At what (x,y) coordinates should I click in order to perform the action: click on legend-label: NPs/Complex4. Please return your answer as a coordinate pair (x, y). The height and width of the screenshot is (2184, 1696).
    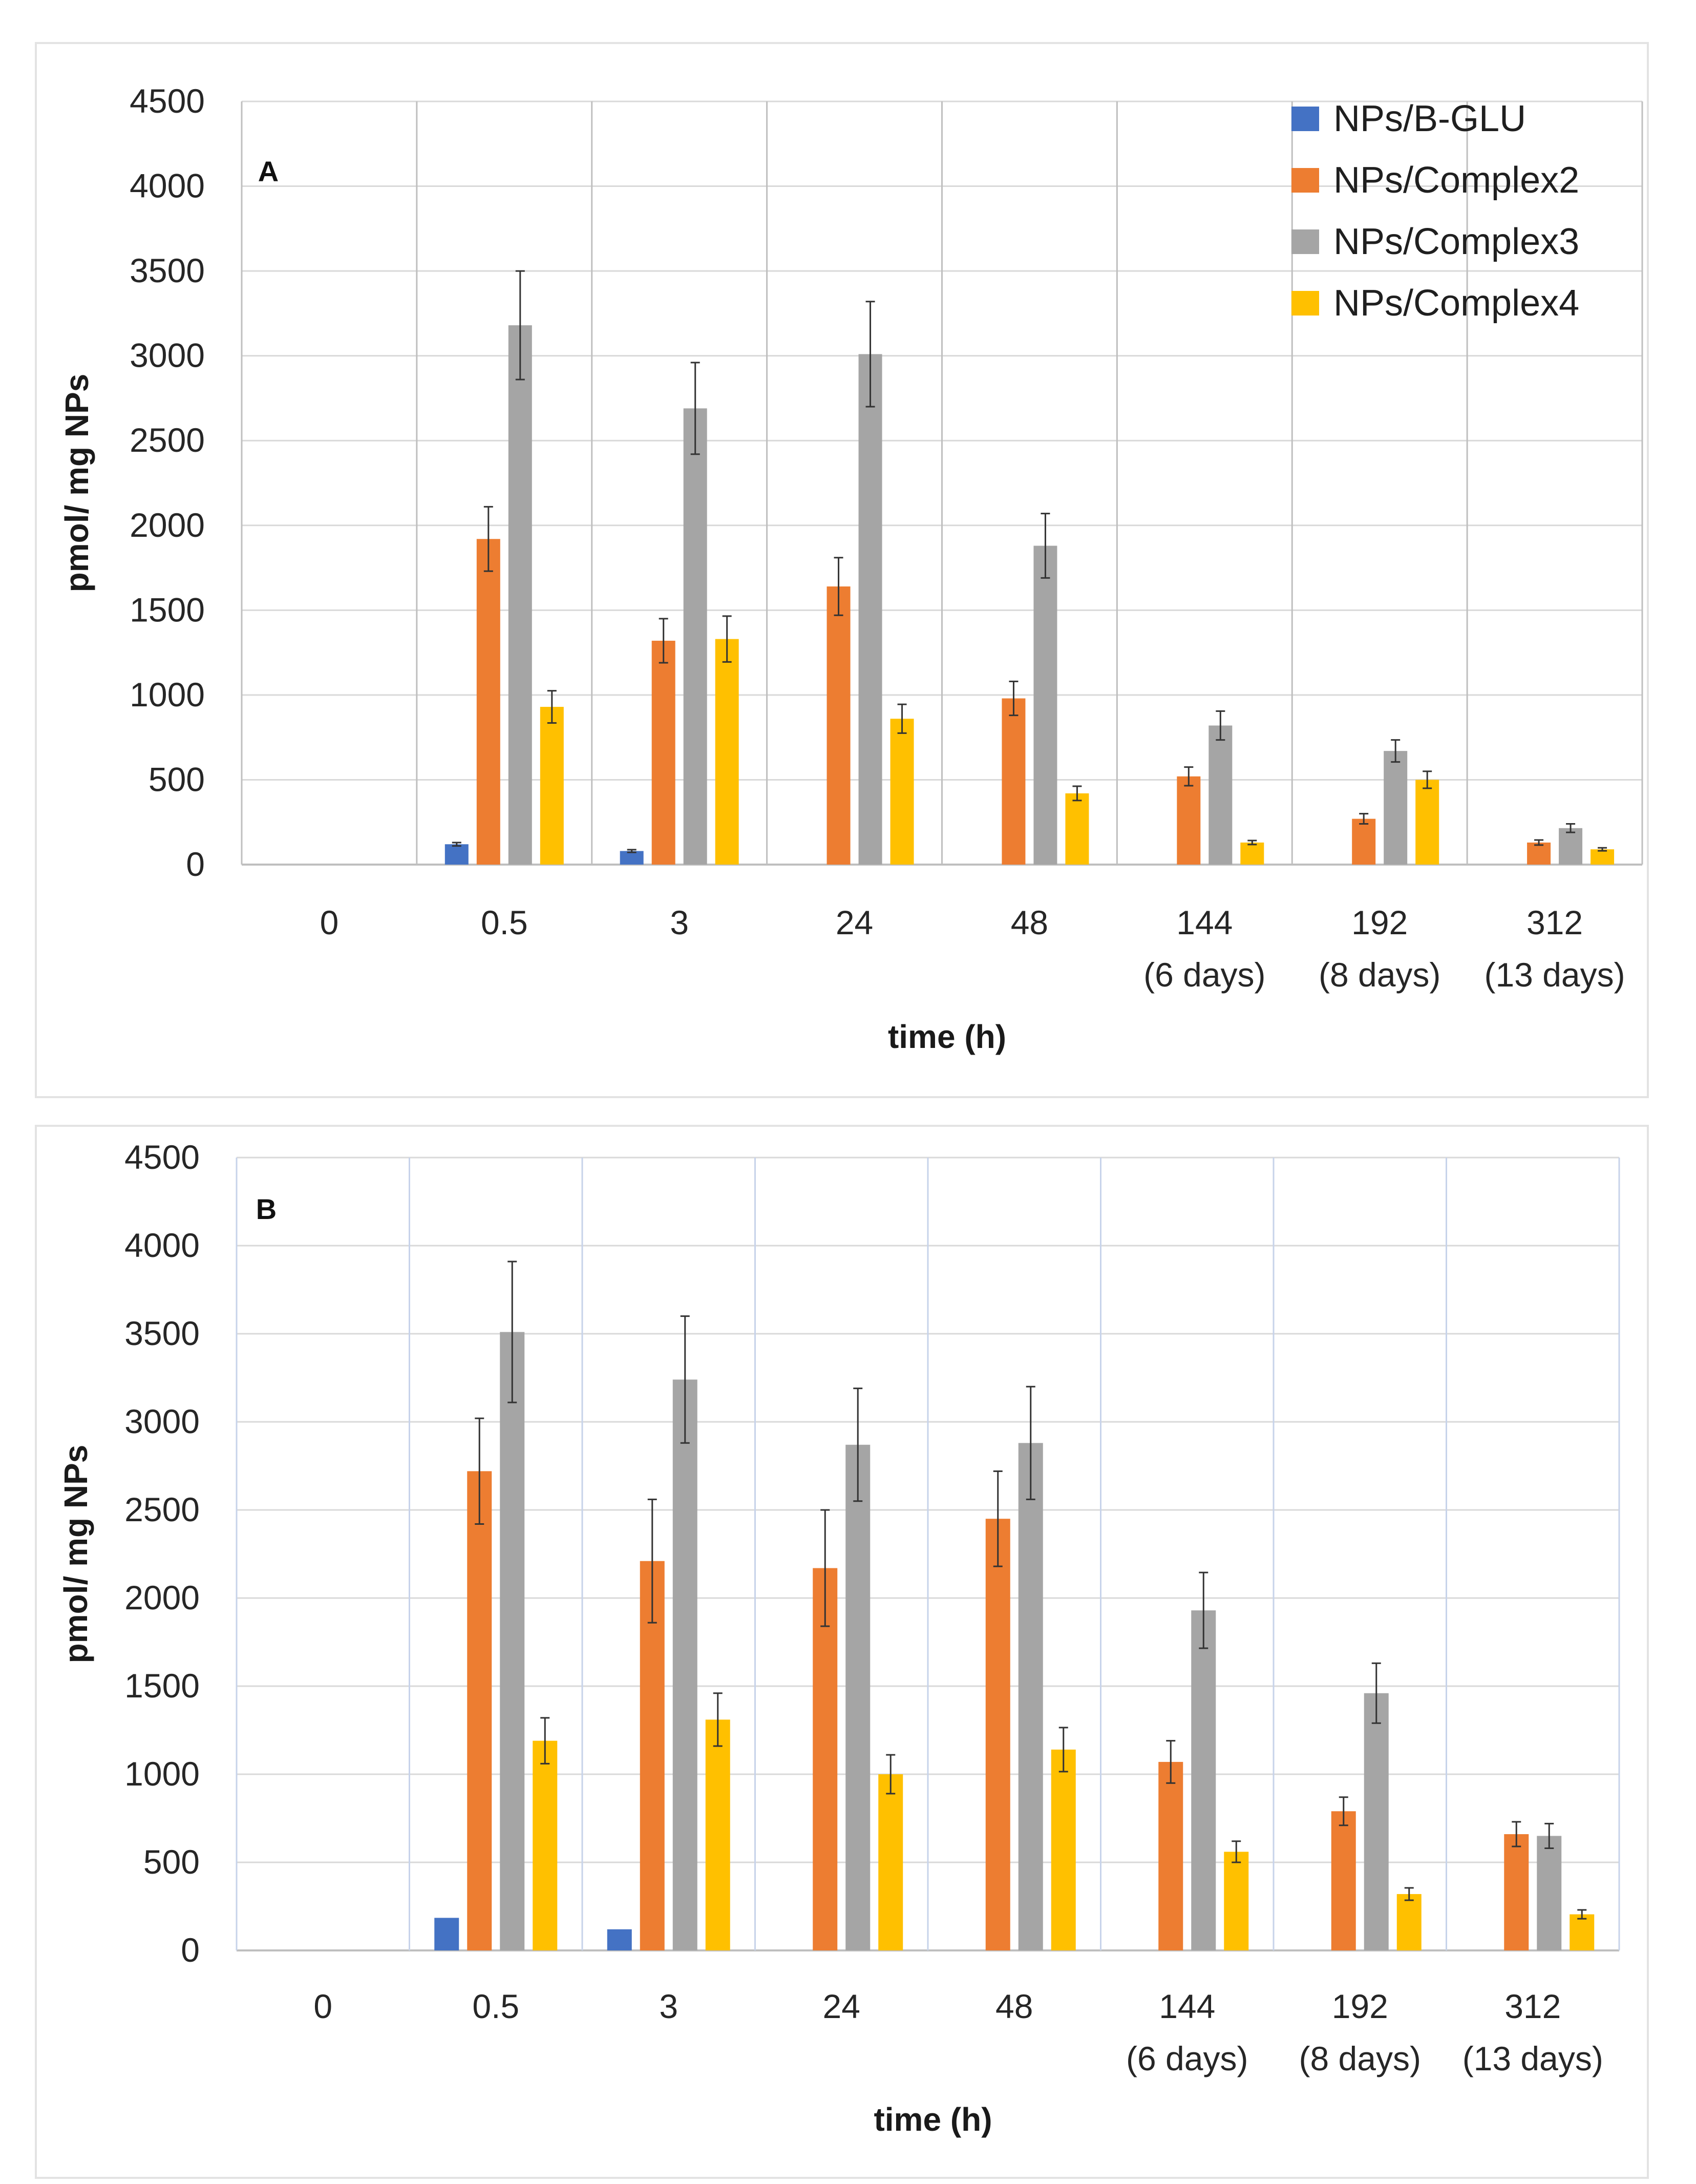
    Looking at the image, I should click on (1456, 303).